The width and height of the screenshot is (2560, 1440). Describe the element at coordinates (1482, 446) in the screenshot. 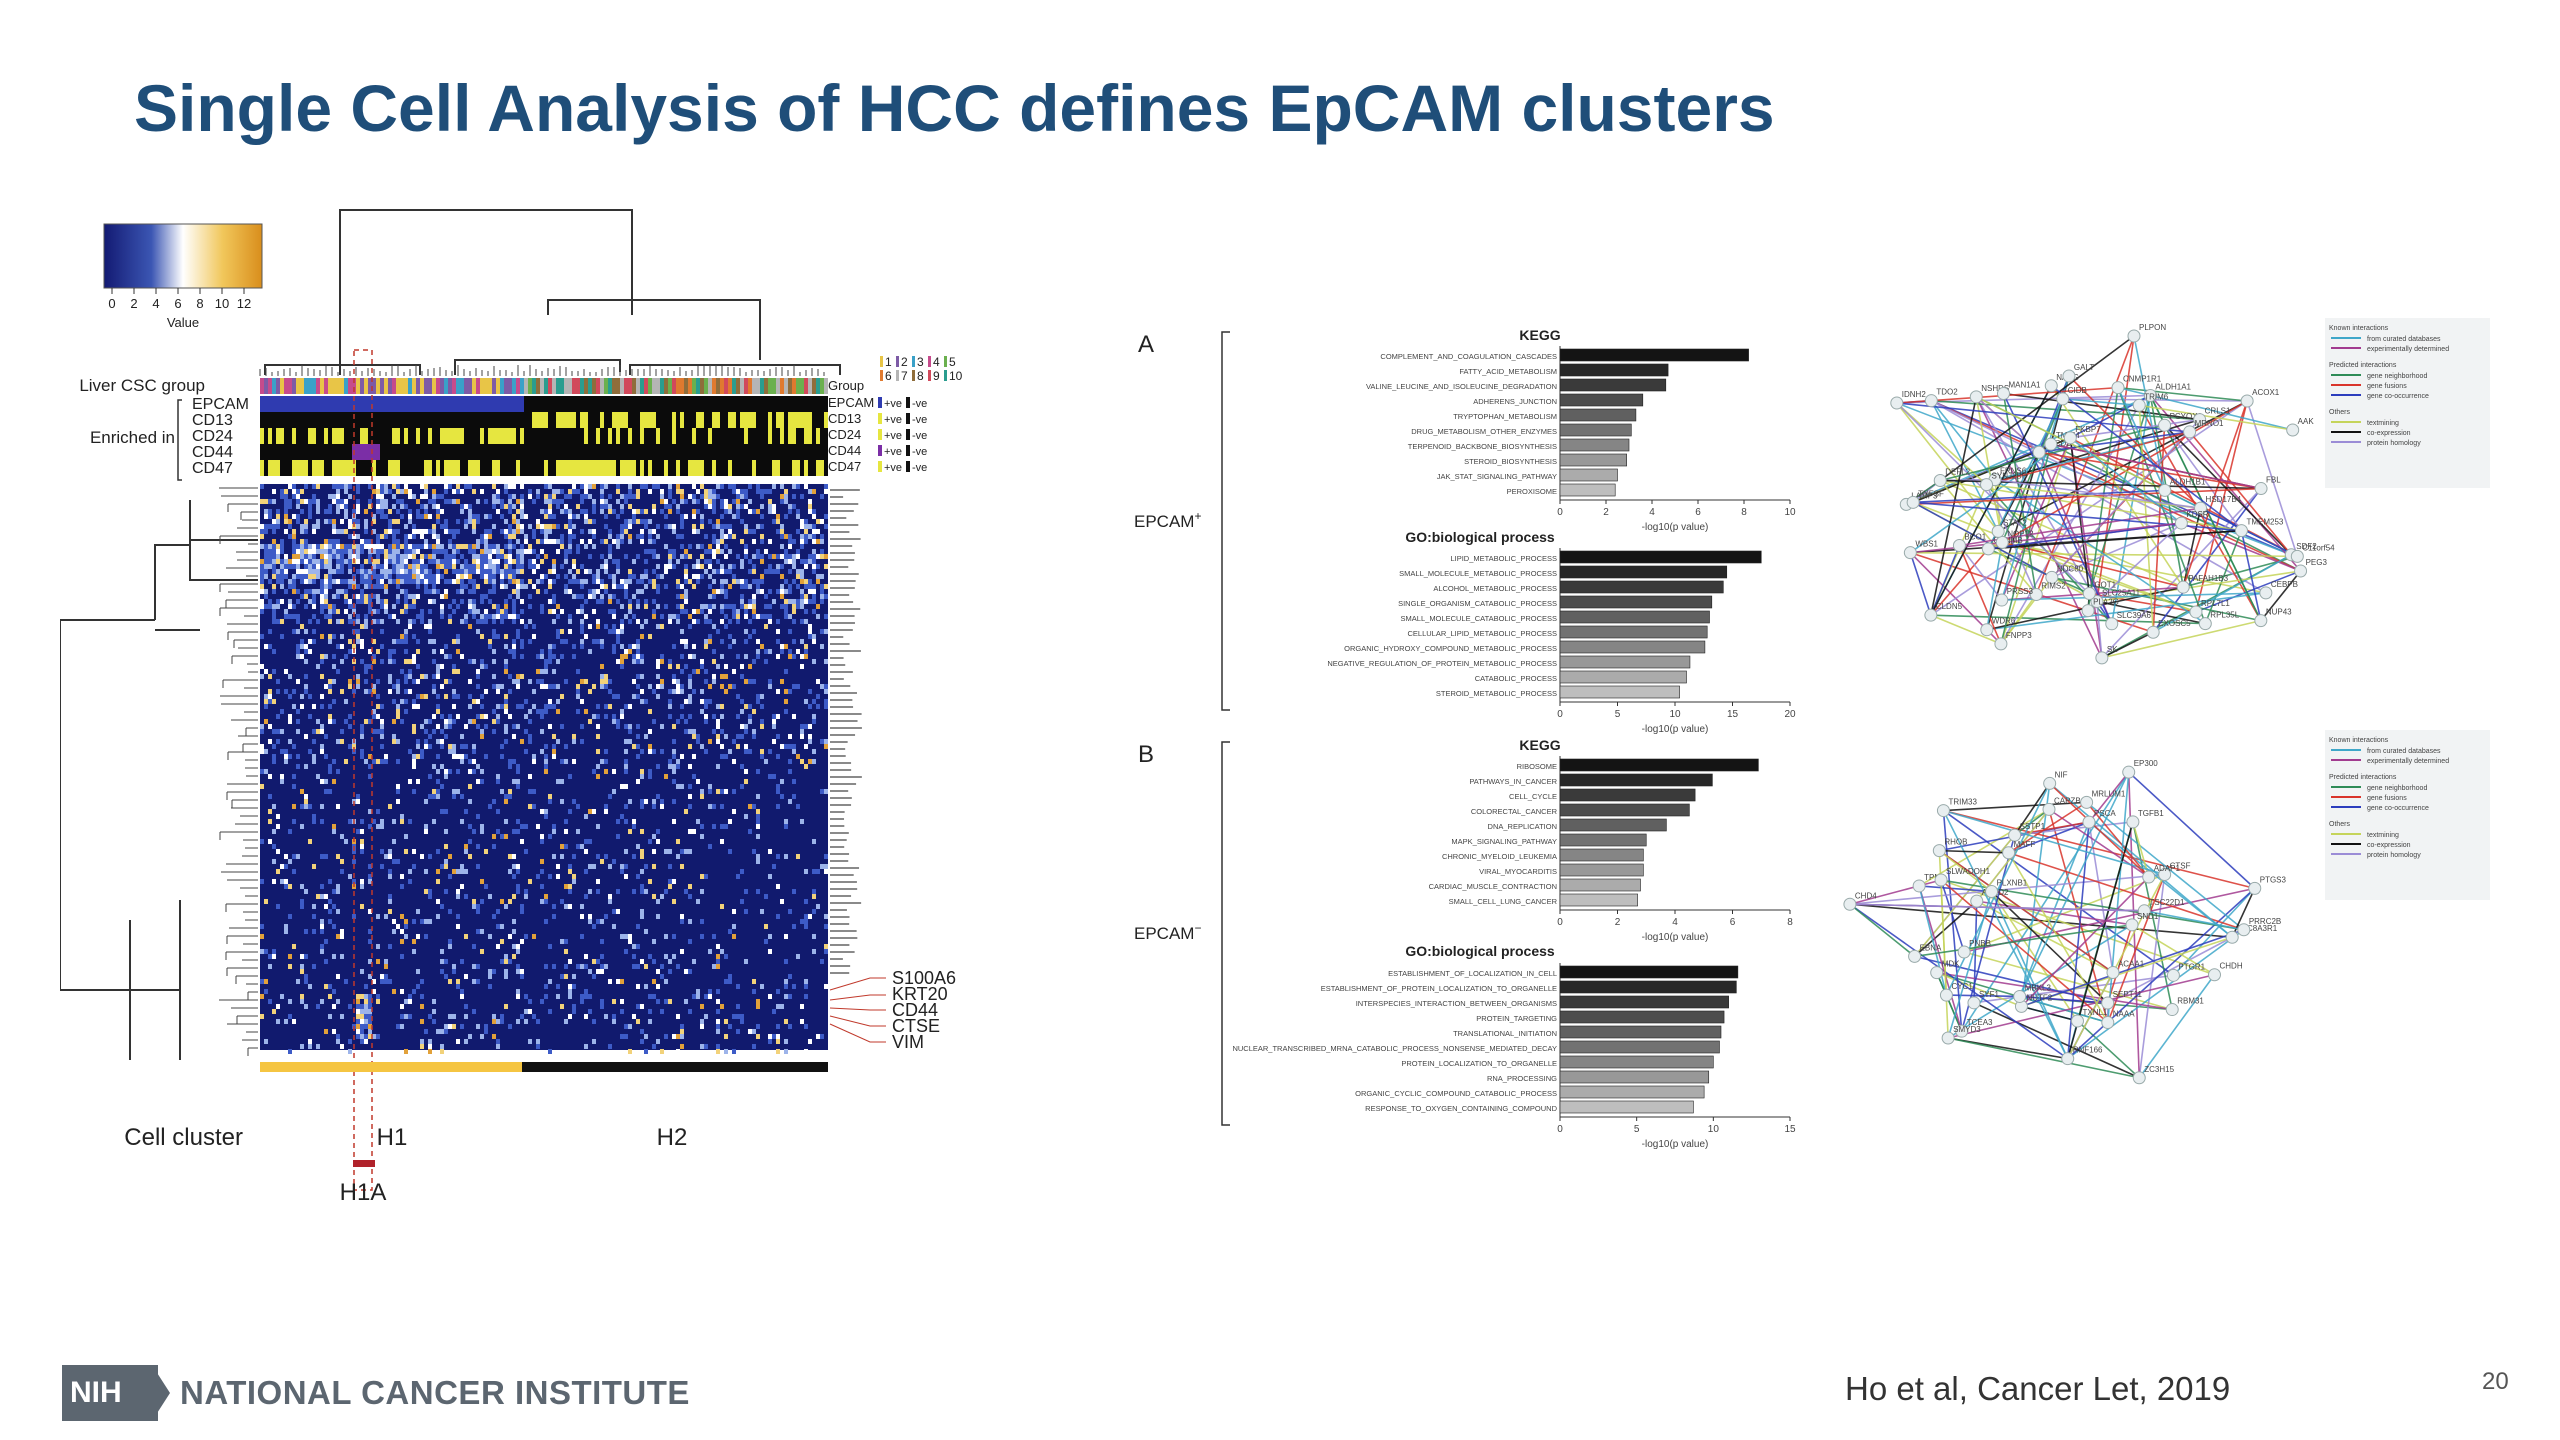

I see `bar-term-label: TERPENOID_BACKBONE_BIOSYNTHESIS` at that location.